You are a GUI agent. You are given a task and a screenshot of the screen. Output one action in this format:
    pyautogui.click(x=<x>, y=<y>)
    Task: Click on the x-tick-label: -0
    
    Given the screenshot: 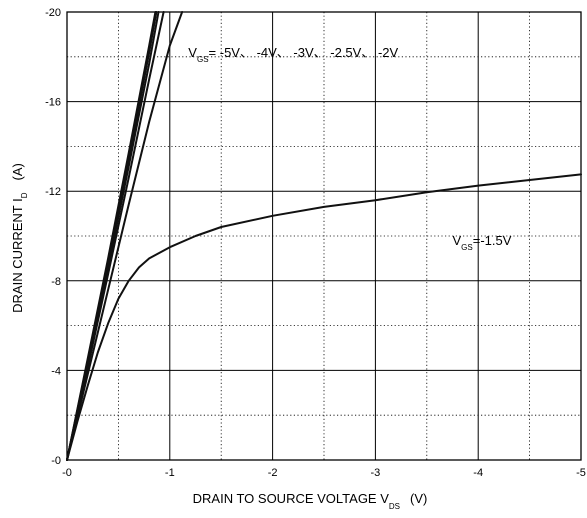 What is the action you would take?
    pyautogui.click(x=67, y=473)
    